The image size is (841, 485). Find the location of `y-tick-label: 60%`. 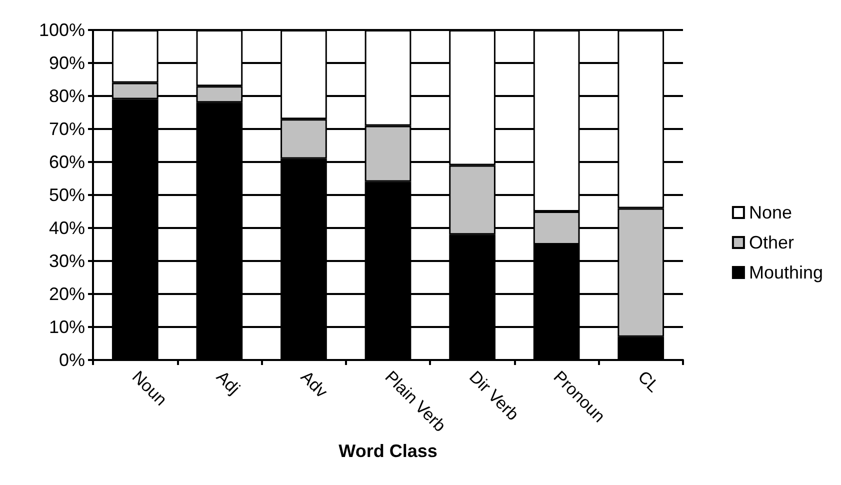

y-tick-label: 60% is located at coordinates (66, 162).